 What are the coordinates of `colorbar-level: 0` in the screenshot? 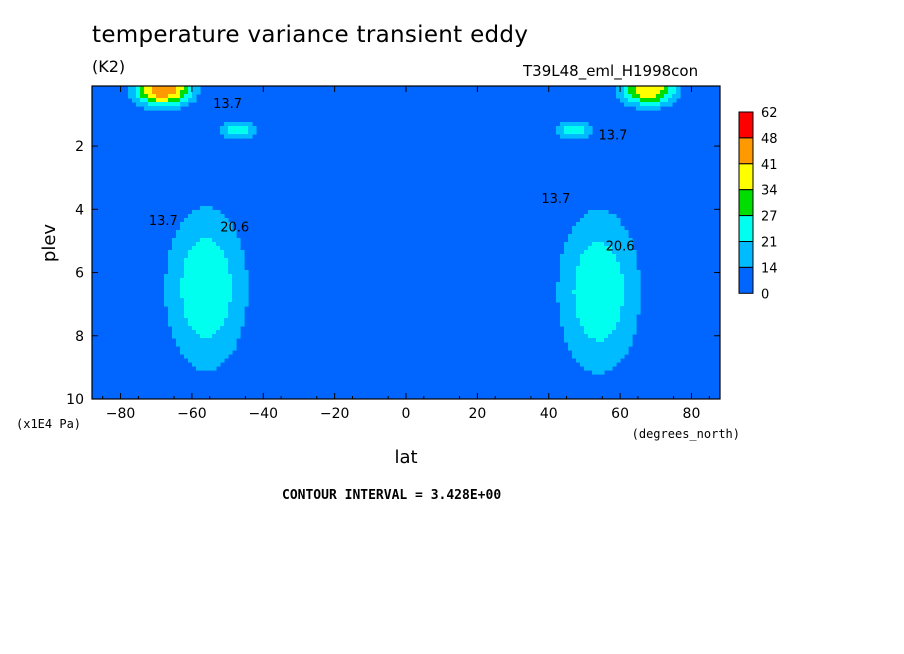 It's located at (765, 294).